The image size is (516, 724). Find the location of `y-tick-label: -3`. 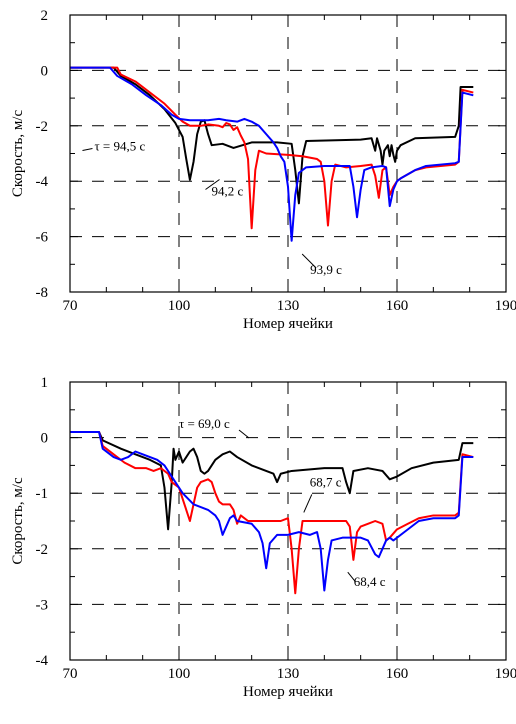

y-tick-label: -3 is located at coordinates (42, 605).